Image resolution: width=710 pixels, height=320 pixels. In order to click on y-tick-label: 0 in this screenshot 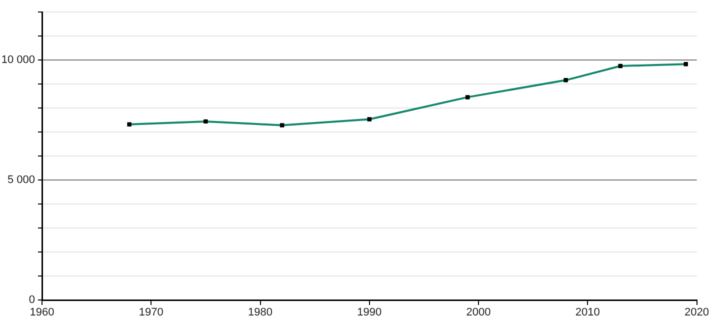, I will do `click(31, 300)`.